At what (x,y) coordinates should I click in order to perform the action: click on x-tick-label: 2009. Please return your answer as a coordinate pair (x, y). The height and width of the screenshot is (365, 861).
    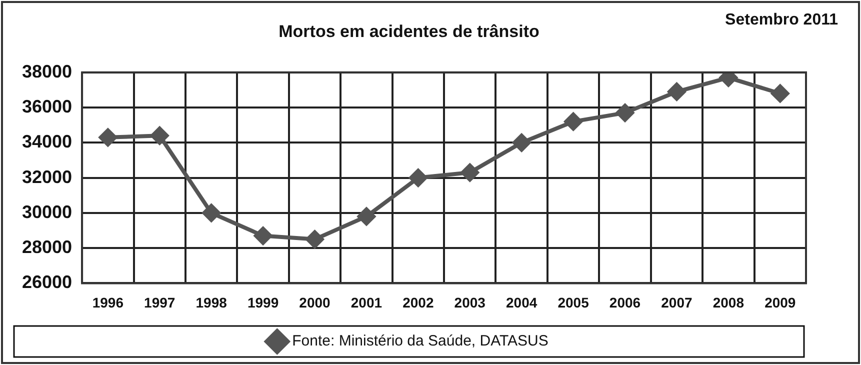
    Looking at the image, I should click on (780, 302).